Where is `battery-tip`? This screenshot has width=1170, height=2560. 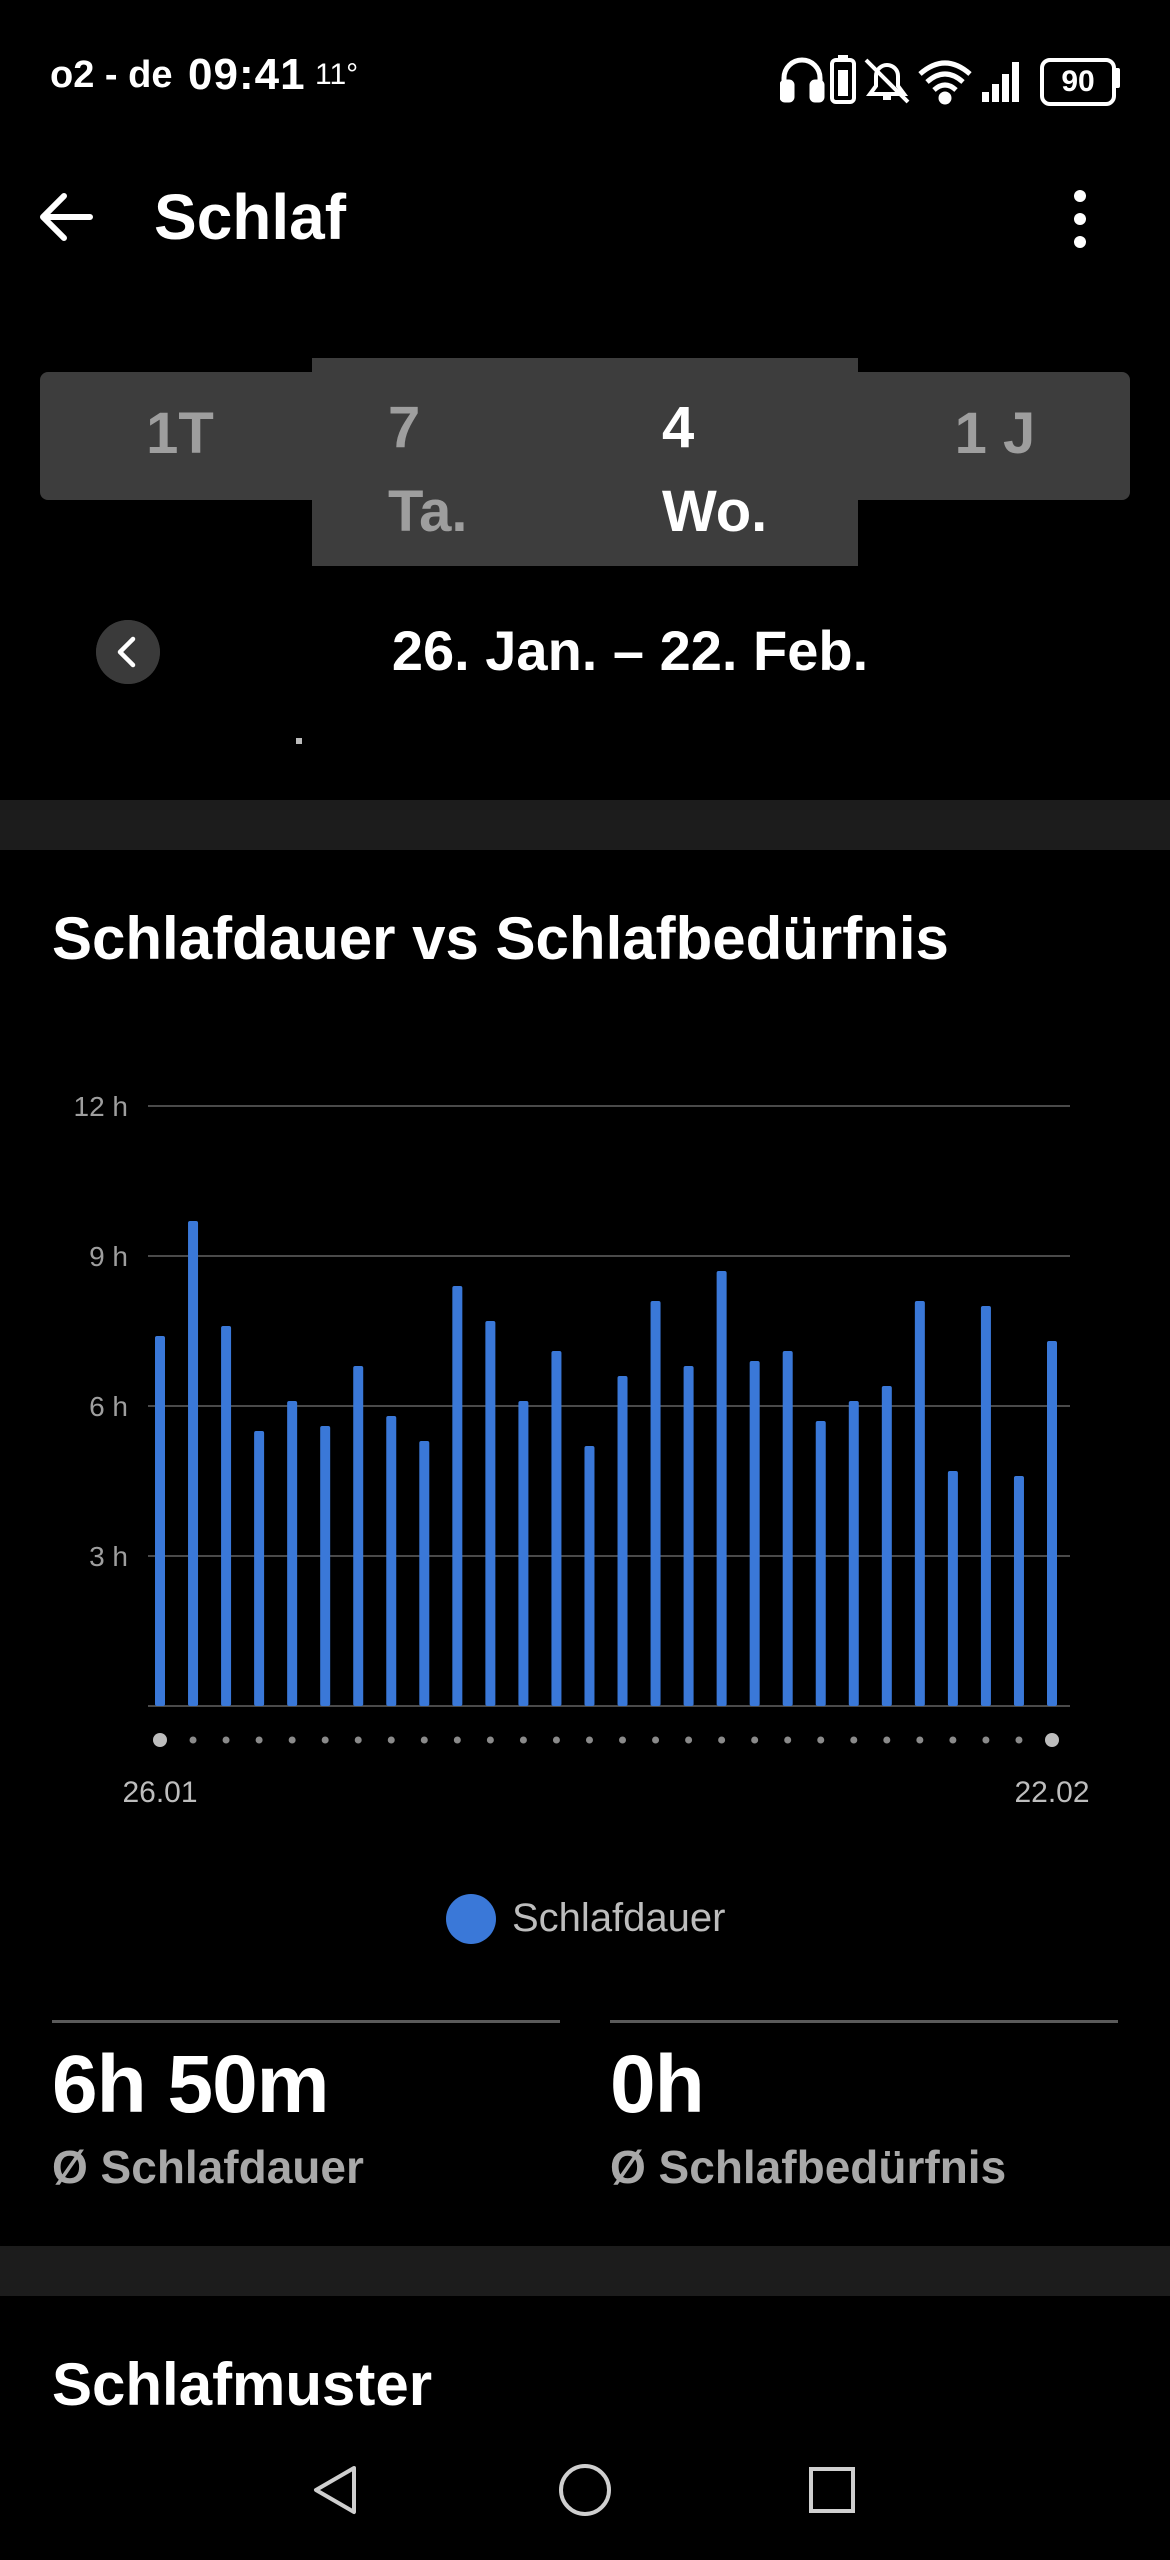
battery-tip is located at coordinates (1117, 78).